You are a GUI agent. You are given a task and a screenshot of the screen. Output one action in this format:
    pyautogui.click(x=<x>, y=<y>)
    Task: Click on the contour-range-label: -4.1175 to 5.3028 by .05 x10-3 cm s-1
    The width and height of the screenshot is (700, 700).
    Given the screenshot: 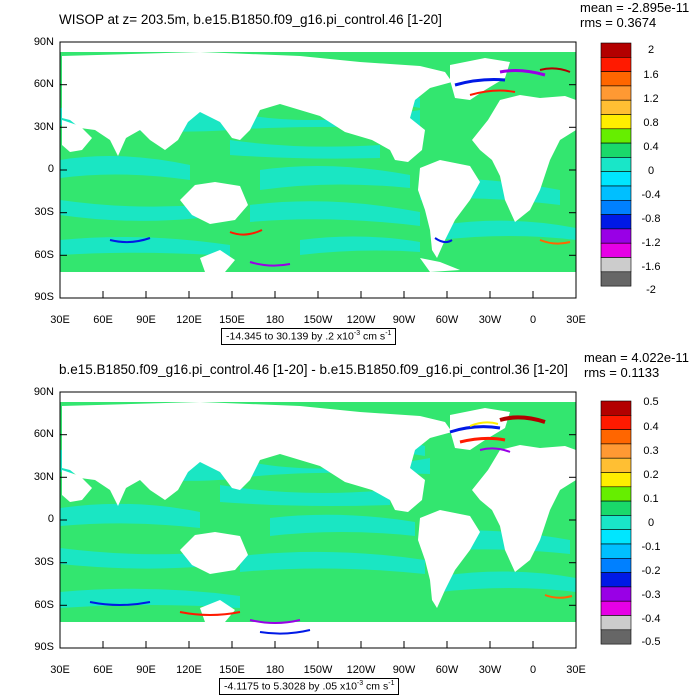 What is the action you would take?
    pyautogui.click(x=309, y=686)
    